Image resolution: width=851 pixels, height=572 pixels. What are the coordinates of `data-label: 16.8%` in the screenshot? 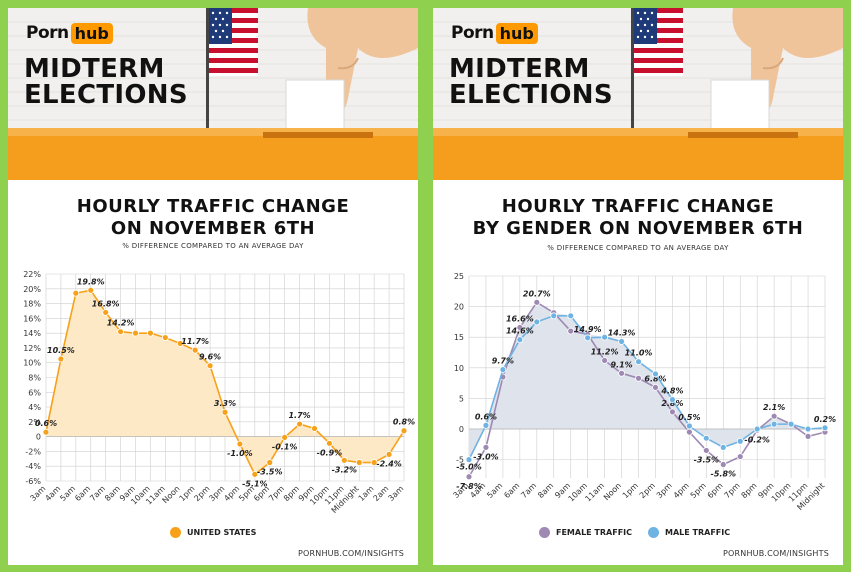 It's located at (106, 303).